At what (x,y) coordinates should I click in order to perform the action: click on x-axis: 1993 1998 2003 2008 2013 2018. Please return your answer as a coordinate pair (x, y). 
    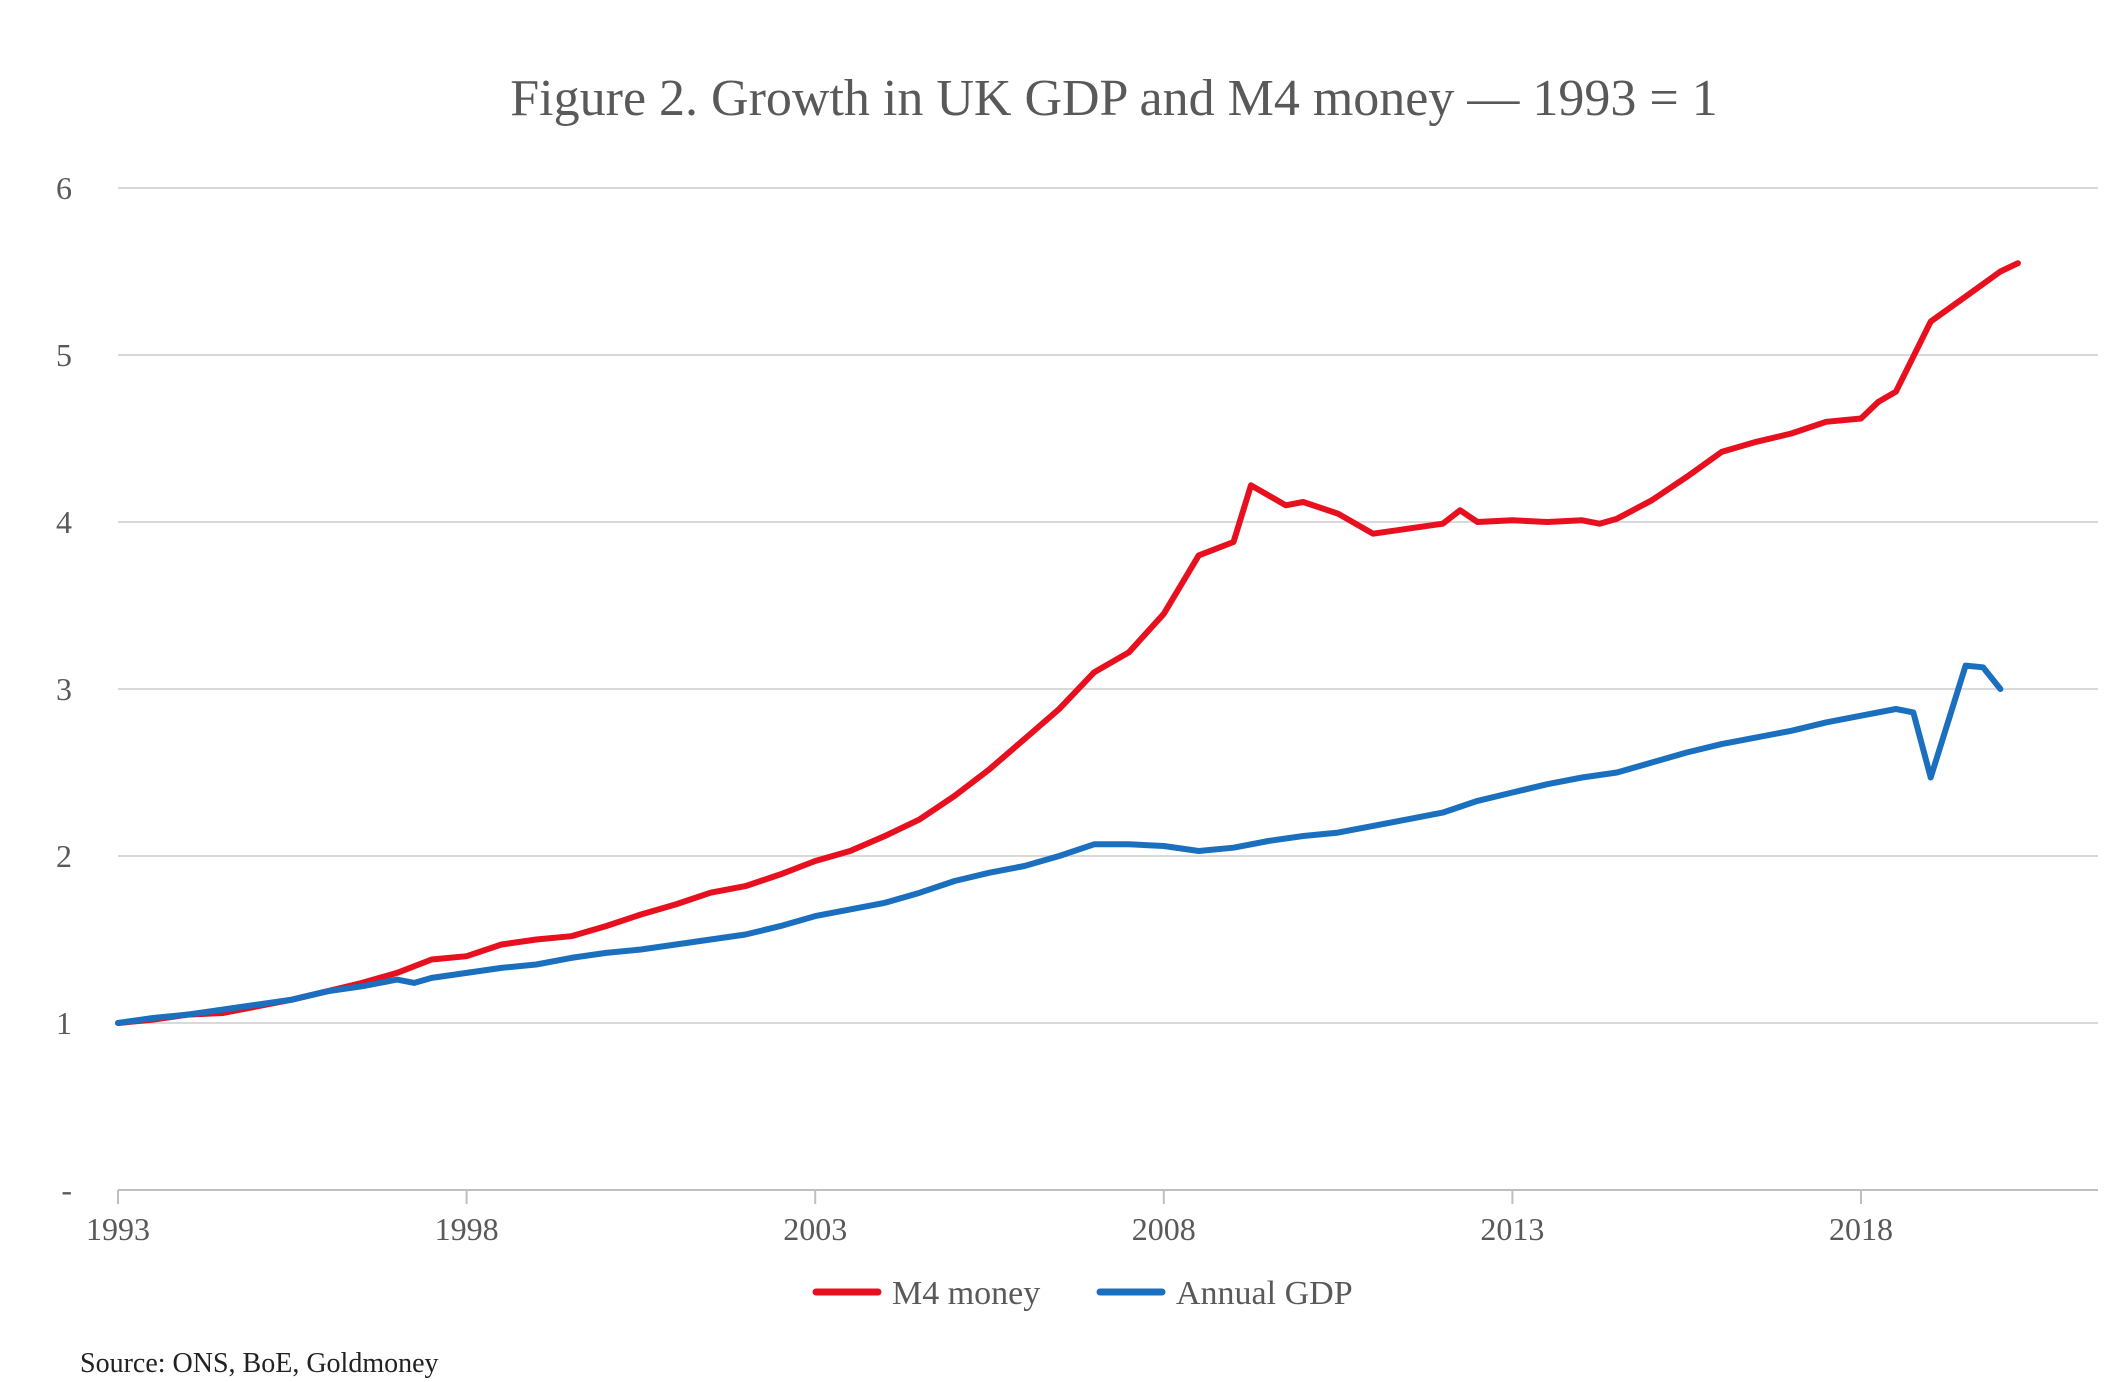
    Looking at the image, I should click on (1092, 1218).